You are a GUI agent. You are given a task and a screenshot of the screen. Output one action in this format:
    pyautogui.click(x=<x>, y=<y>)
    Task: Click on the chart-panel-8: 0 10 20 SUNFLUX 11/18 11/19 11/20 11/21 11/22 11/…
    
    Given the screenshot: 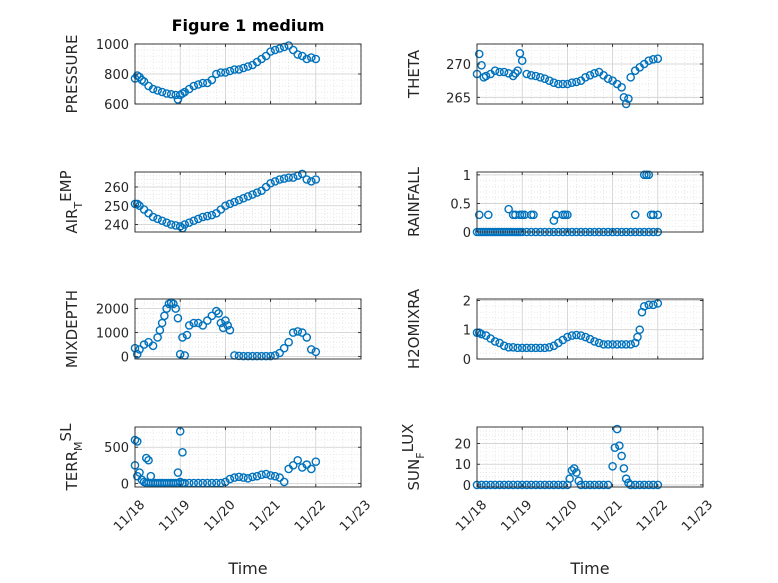 What is the action you would take?
    pyautogui.click(x=557, y=501)
    